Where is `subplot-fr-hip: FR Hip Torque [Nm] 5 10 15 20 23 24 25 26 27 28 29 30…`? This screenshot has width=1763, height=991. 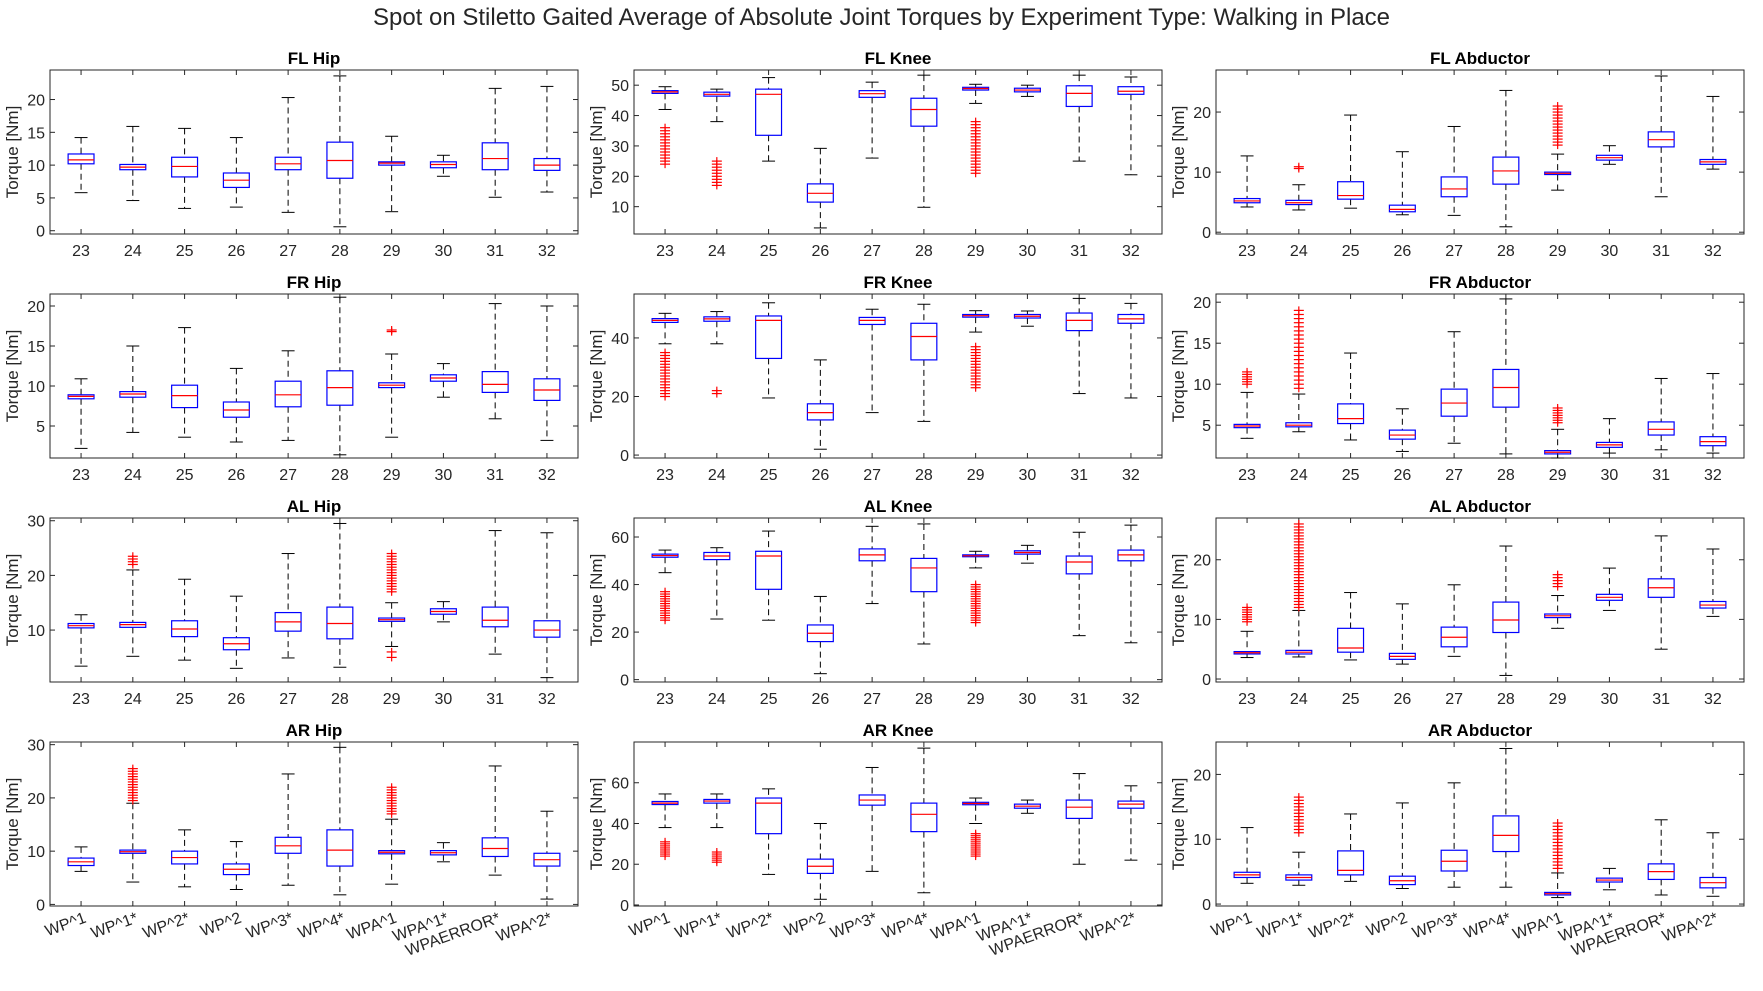 subplot-fr-hip: FR Hip Torque [Nm] 5 10 15 20 23 24 25 26 27 28 29 30… is located at coordinates (291, 378).